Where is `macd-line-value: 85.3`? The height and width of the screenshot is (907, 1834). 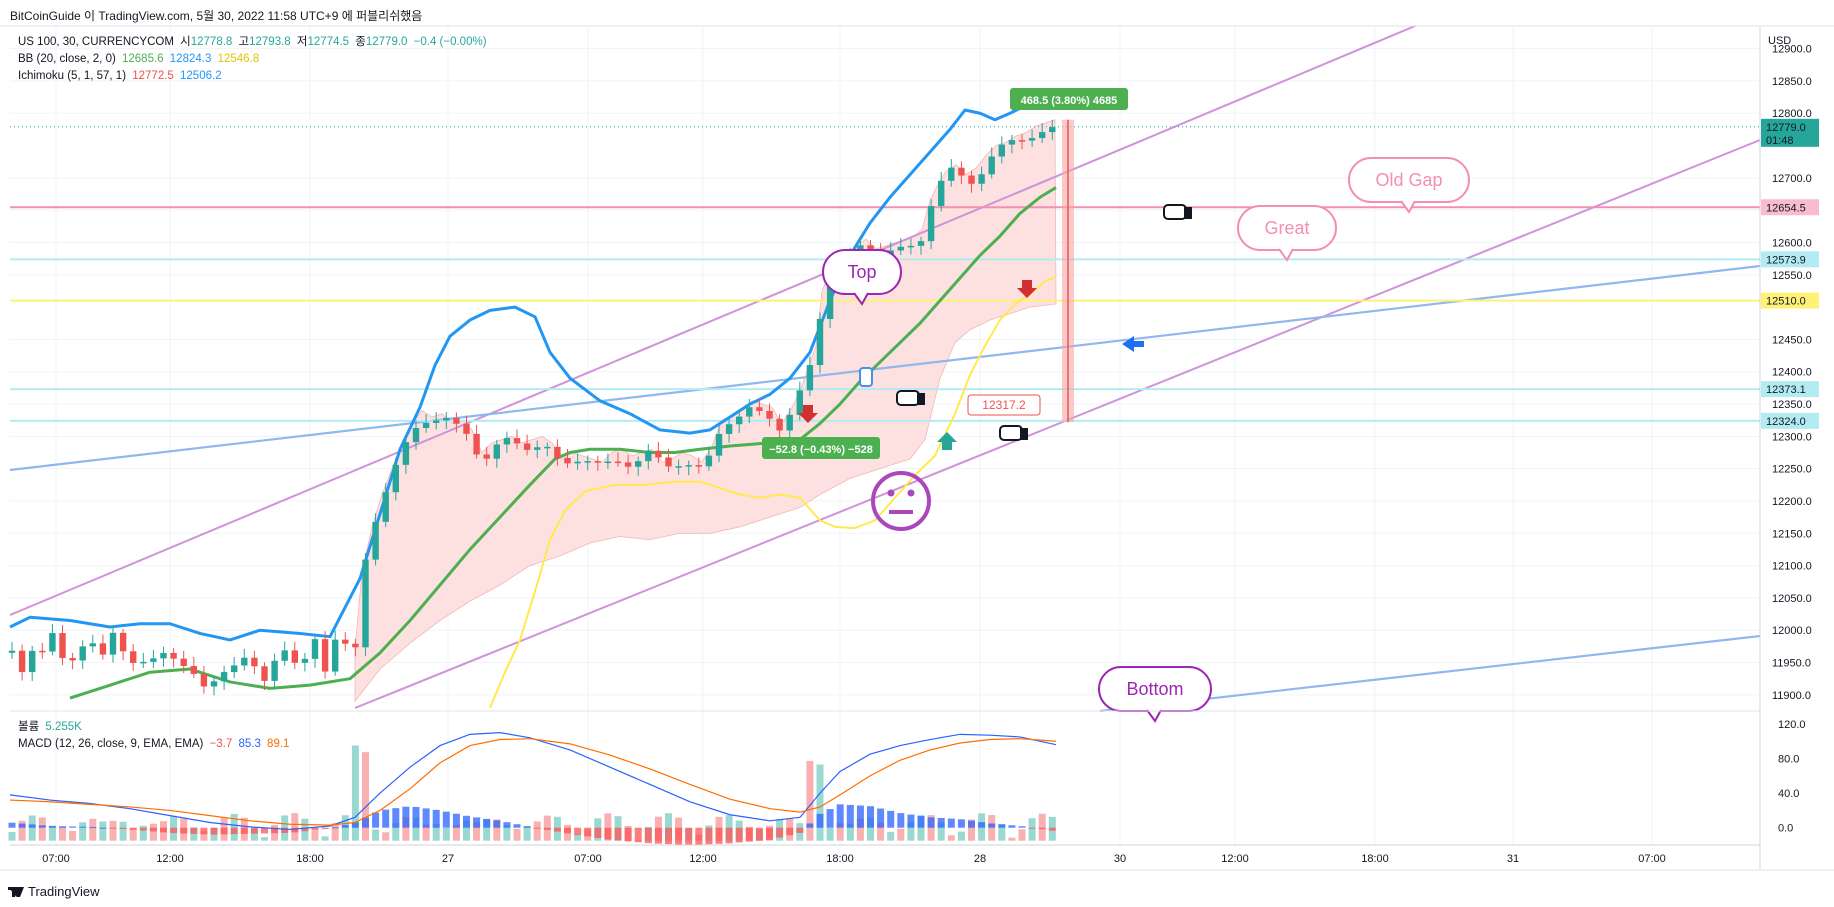
macd-line-value: 85.3 is located at coordinates (249, 744).